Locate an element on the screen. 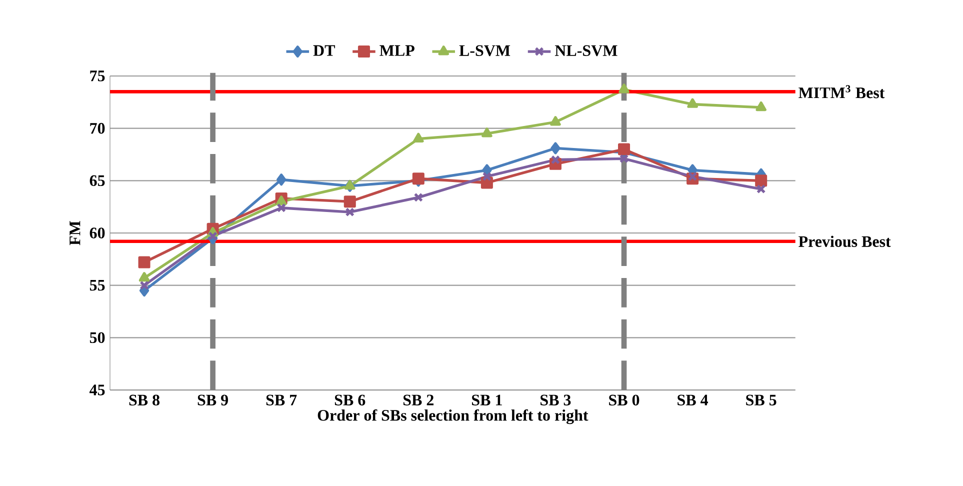 This screenshot has height=486, width=963. x-tick-label: SB 1 is located at coordinates (487, 400).